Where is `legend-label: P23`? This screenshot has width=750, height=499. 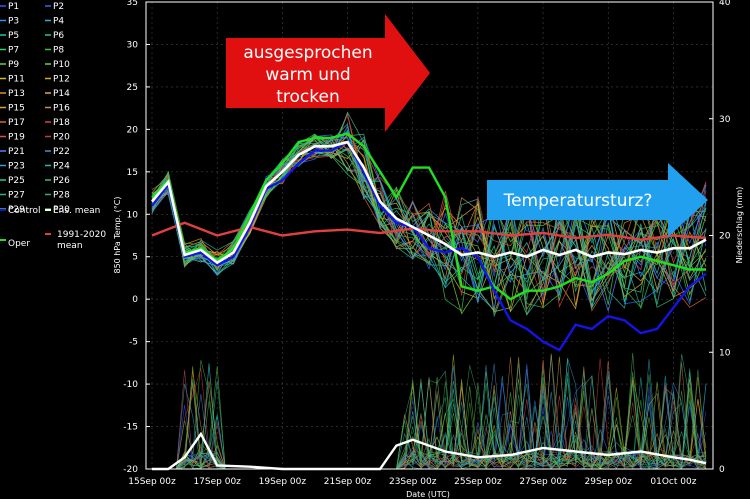
legend-label: P23 is located at coordinates (16, 167).